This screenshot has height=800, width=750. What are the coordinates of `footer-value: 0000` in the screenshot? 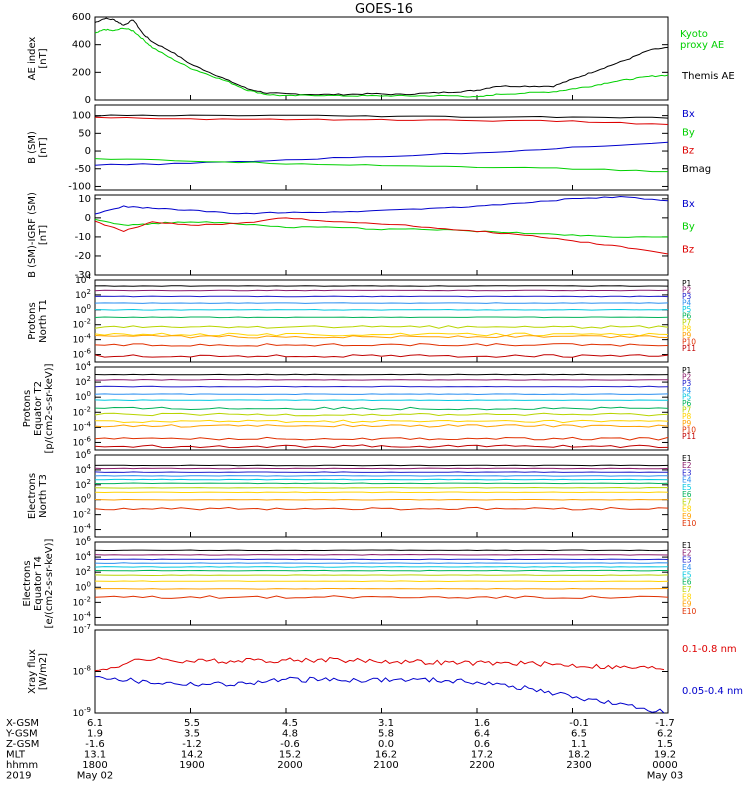 It's located at (664, 765).